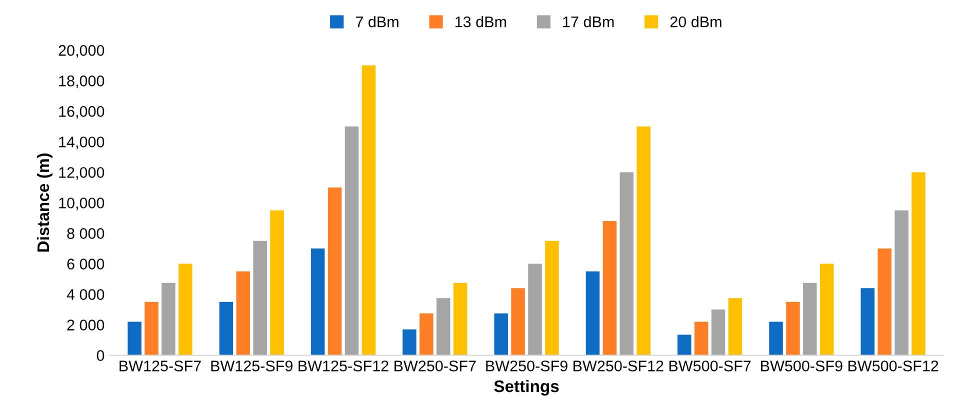 The image size is (953, 418). Describe the element at coordinates (85, 294) in the screenshot. I see `y-tick-label: 4 000` at that location.